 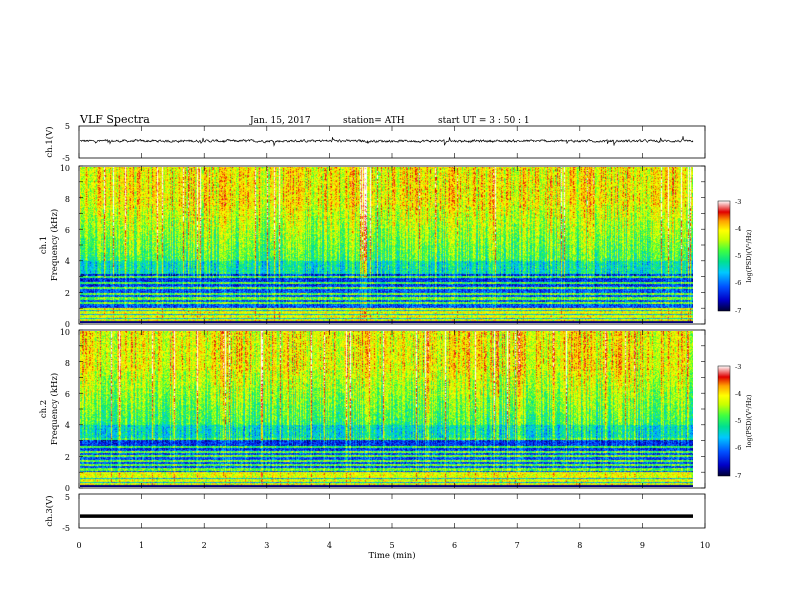 I want to click on xtick-5: 5, so click(x=391, y=545).